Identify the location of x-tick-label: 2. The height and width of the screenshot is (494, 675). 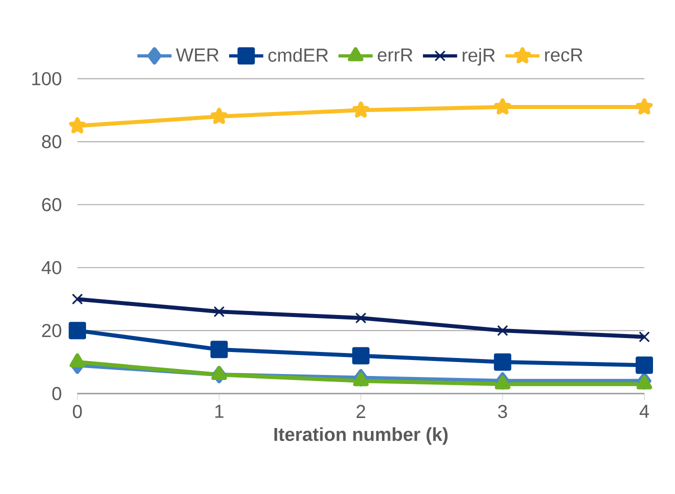
(361, 411).